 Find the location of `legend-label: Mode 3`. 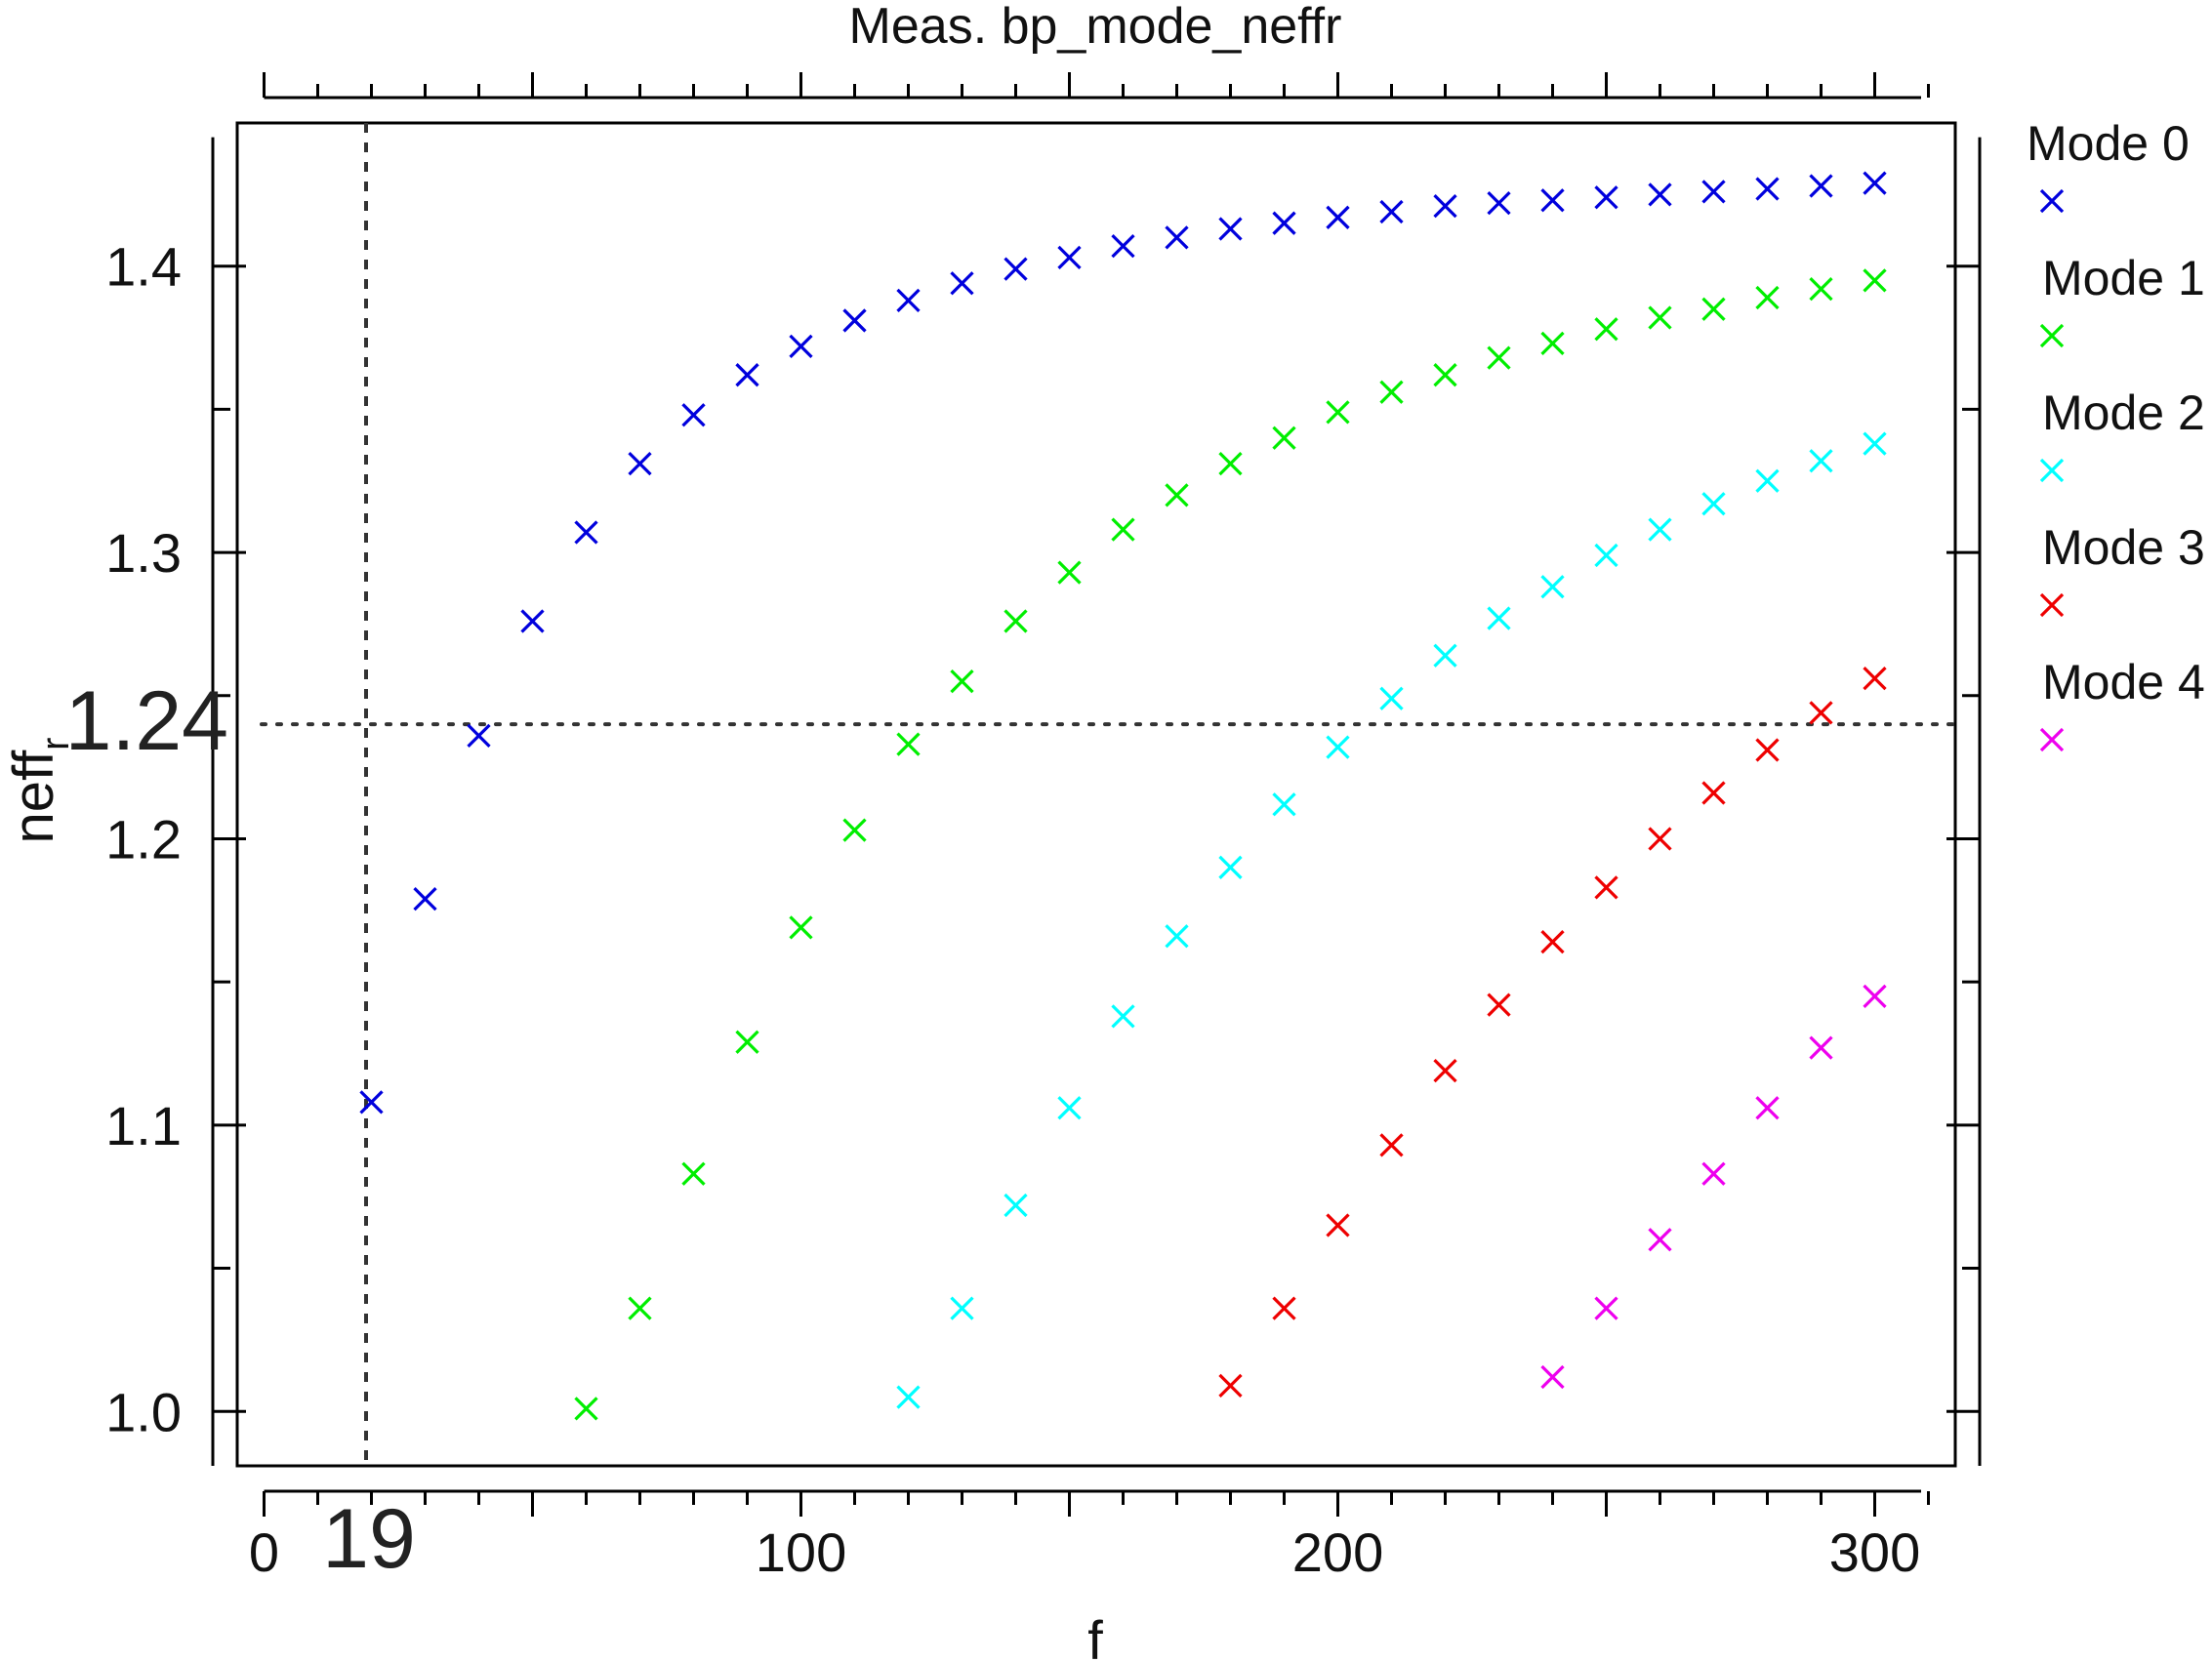

legend-label: Mode 3 is located at coordinates (2123, 547).